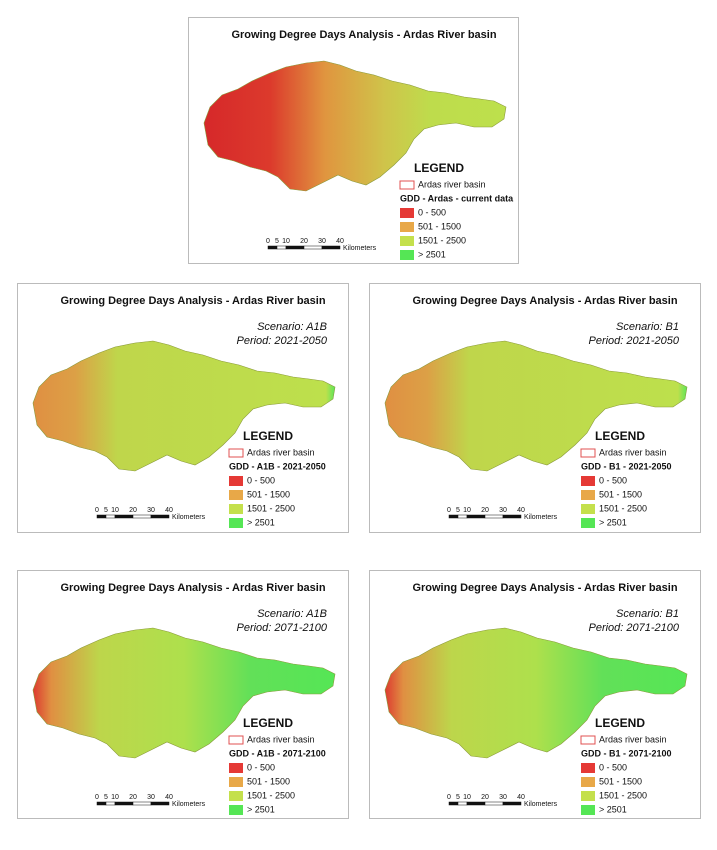 The height and width of the screenshot is (850, 717). What do you see at coordinates (626, 753) in the screenshot?
I see `legend-heading: GDD - B1 - 2071-2100` at bounding box center [626, 753].